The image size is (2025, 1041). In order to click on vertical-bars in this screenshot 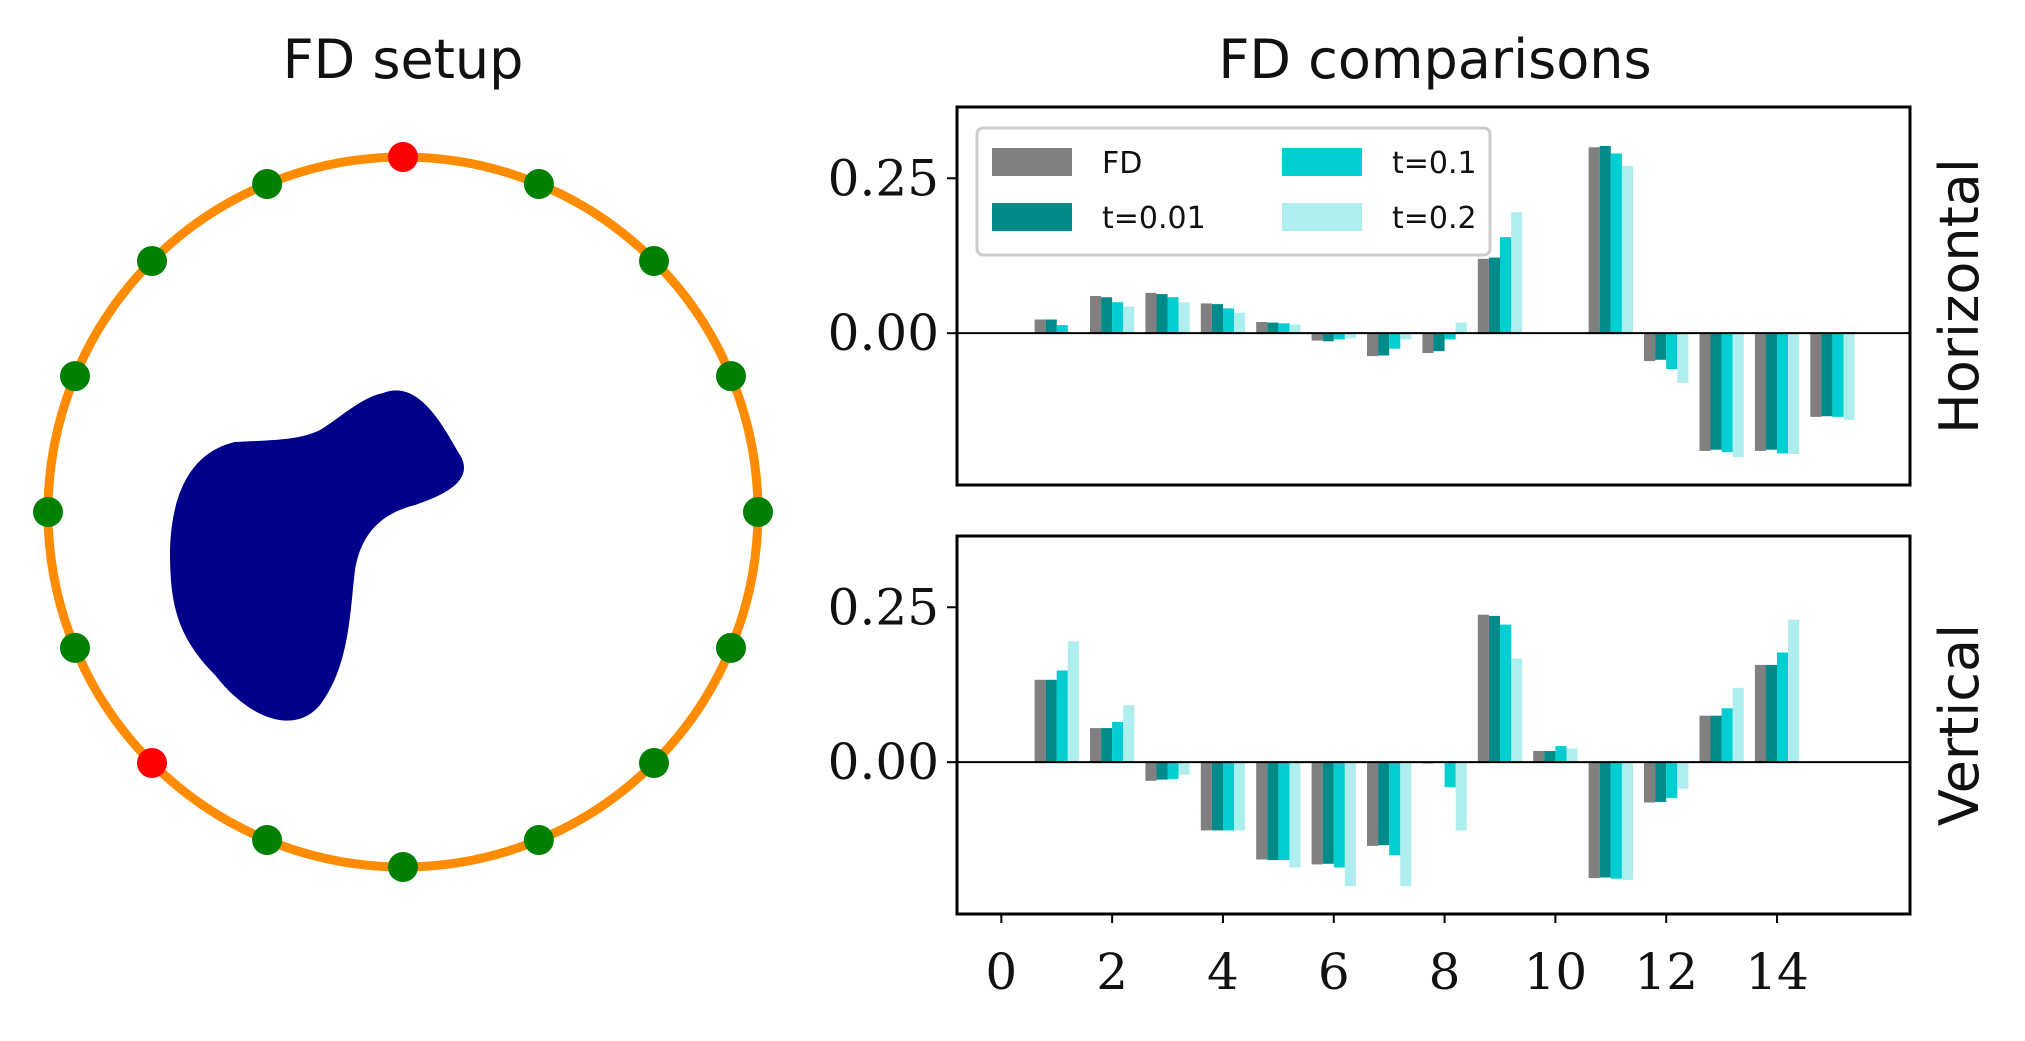, I will do `click(1417, 750)`.